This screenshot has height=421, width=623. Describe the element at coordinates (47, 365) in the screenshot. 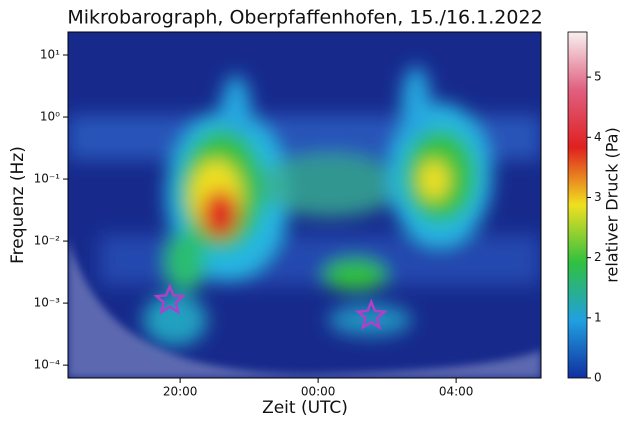

I see `y-tick-label: 10⁻⁴` at that location.